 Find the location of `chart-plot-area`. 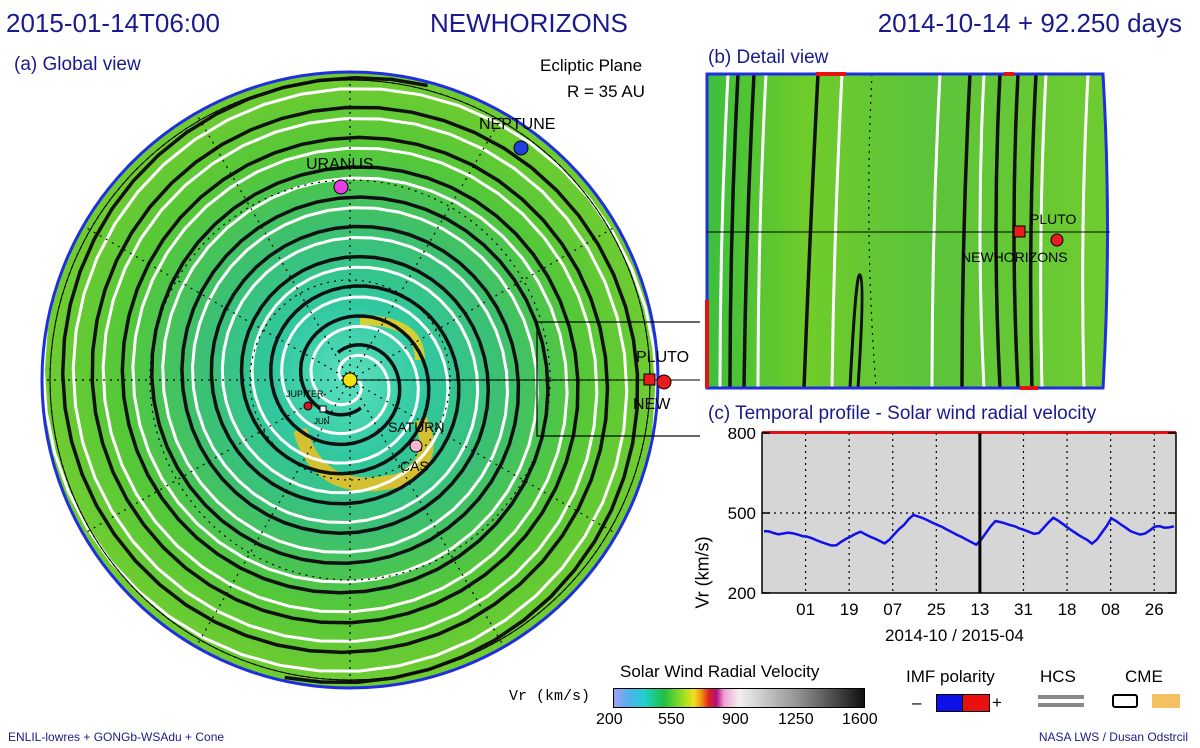

chart-plot-area is located at coordinates (969, 513).